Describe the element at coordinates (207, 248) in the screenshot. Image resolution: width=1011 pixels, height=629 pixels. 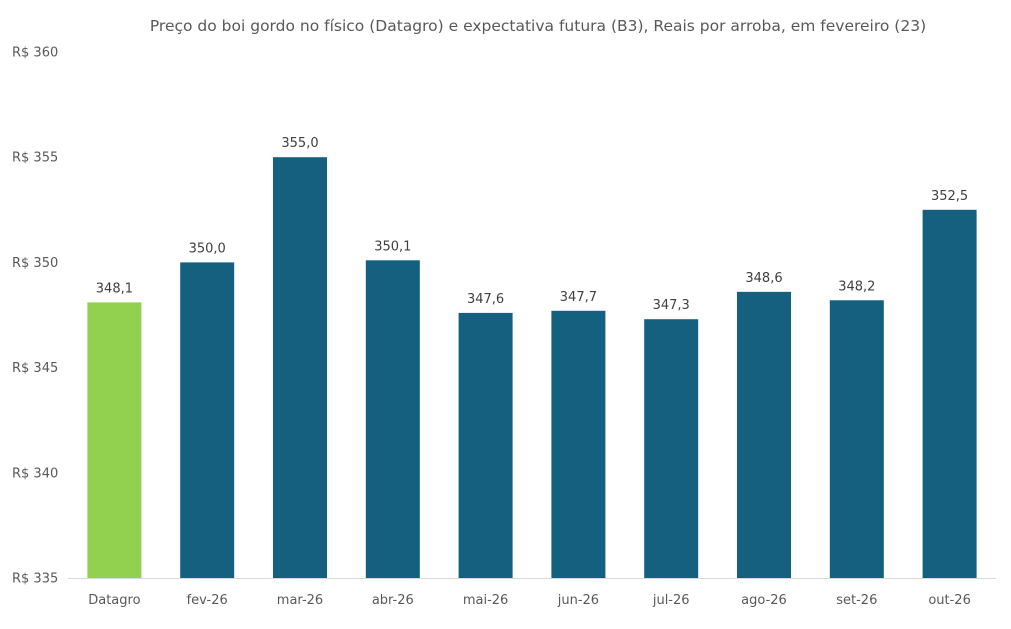
I see `data-label: 350,0` at that location.